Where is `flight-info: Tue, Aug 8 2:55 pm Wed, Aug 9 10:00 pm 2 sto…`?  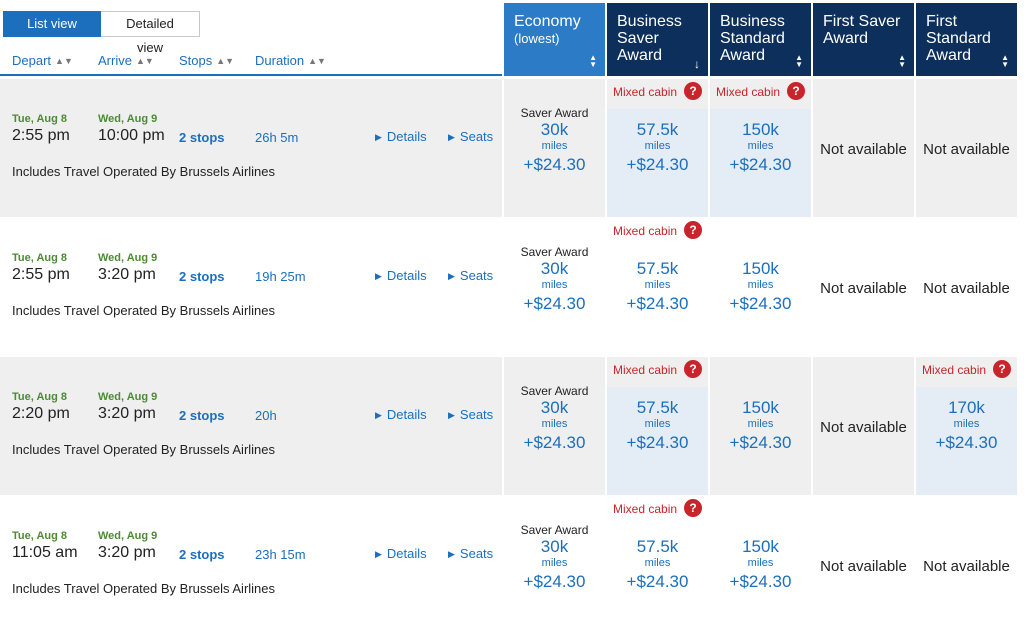 flight-info: Tue, Aug 8 2:55 pm Wed, Aug 9 10:00 pm 2 sto… is located at coordinates (251, 148).